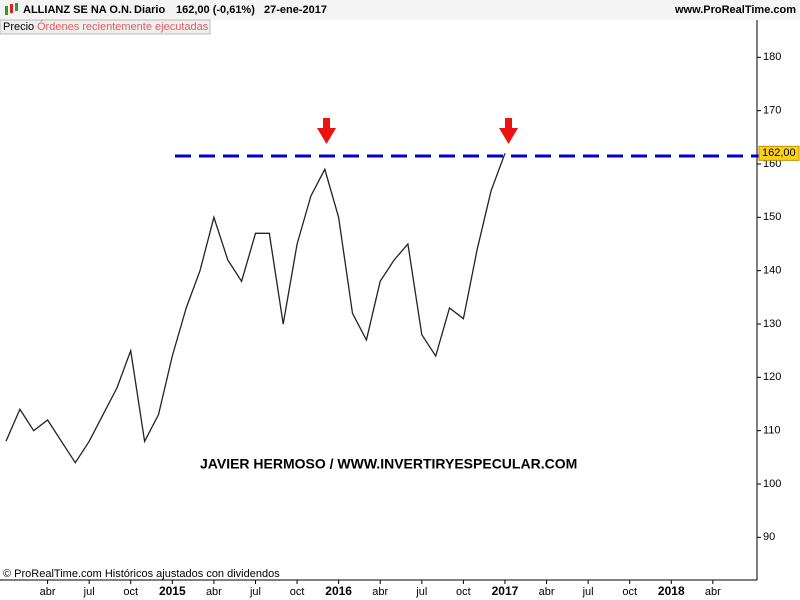 This screenshot has height=600, width=800. I want to click on x-tick-label: 2017, so click(505, 591).